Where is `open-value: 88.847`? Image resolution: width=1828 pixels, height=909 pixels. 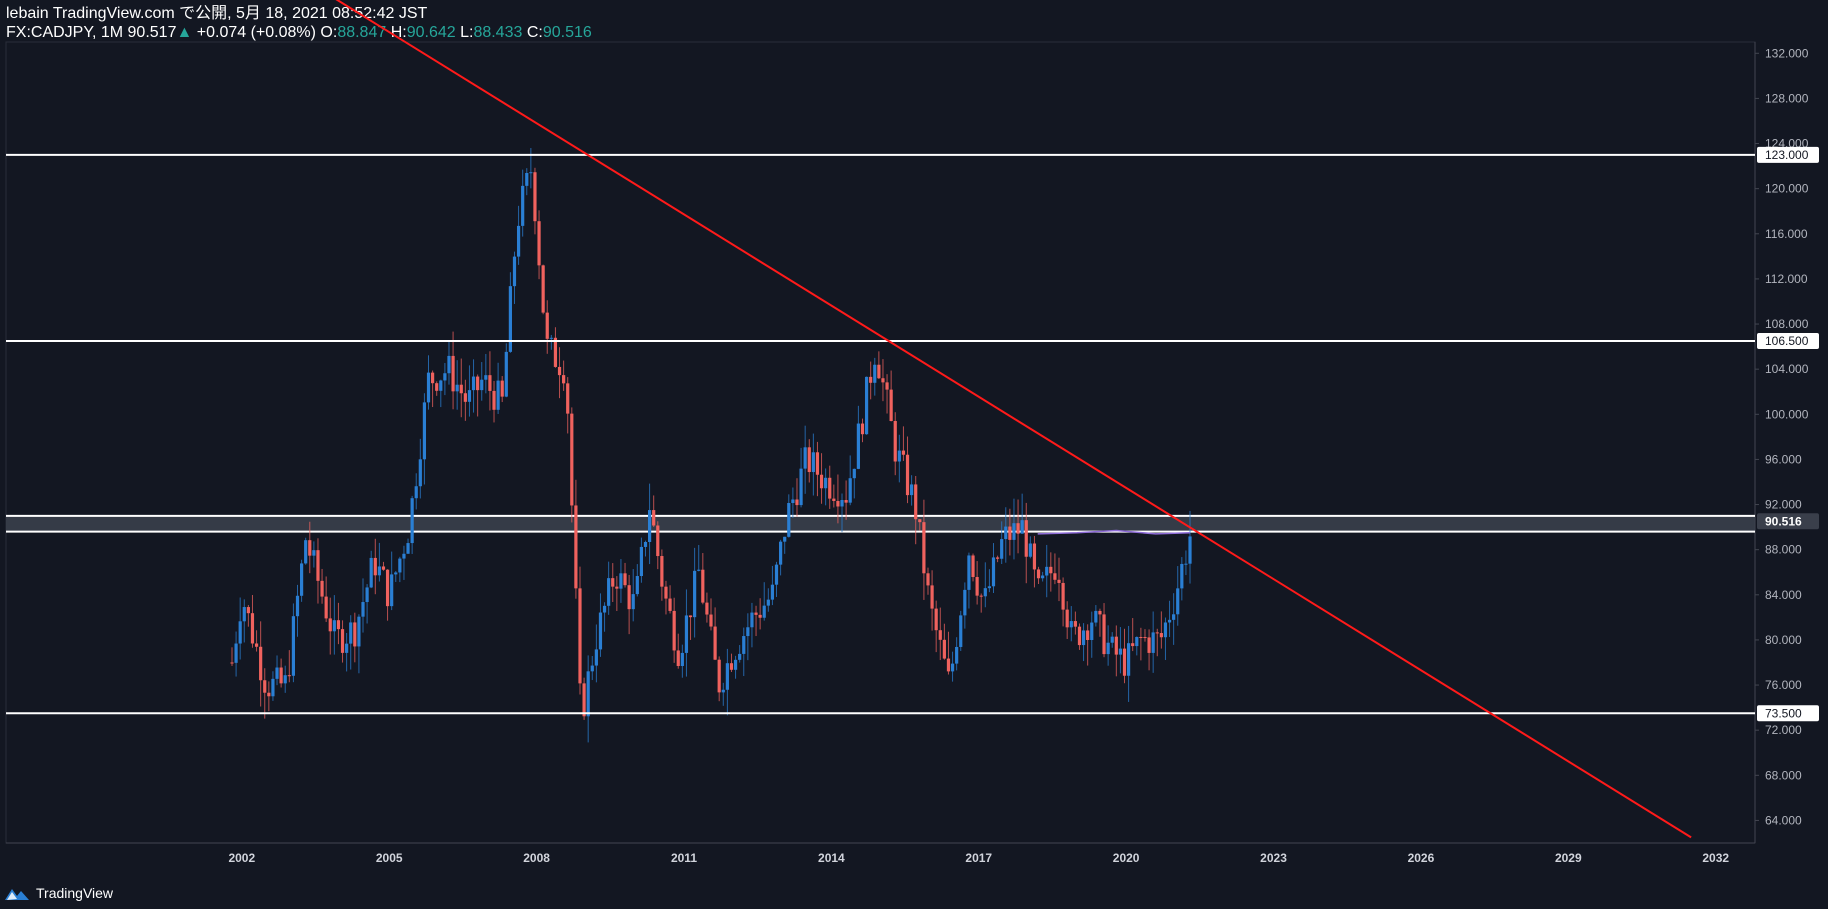
open-value: 88.847 is located at coordinates (362, 32).